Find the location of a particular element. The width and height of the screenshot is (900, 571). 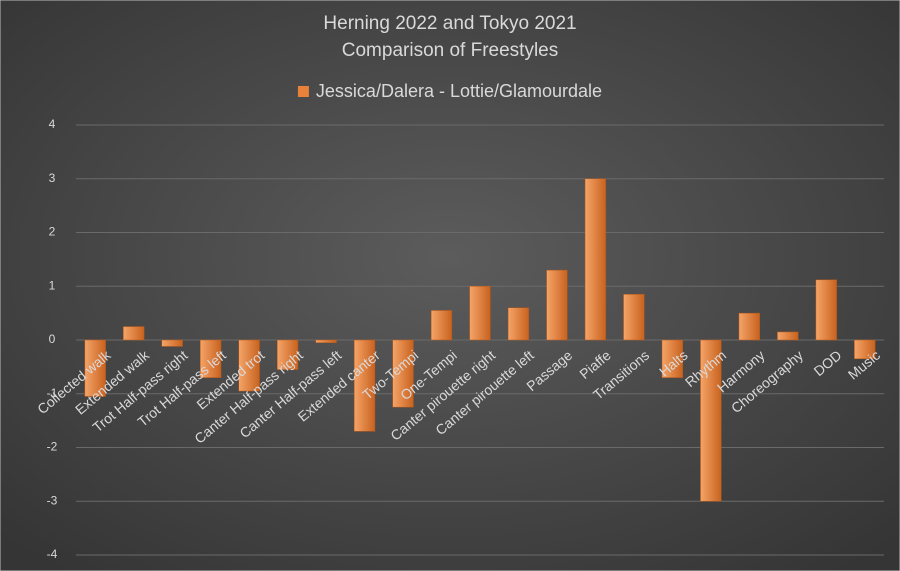

legend-label: Jessica/Dalera - Lottie/Glamourdale is located at coordinates (459, 91).